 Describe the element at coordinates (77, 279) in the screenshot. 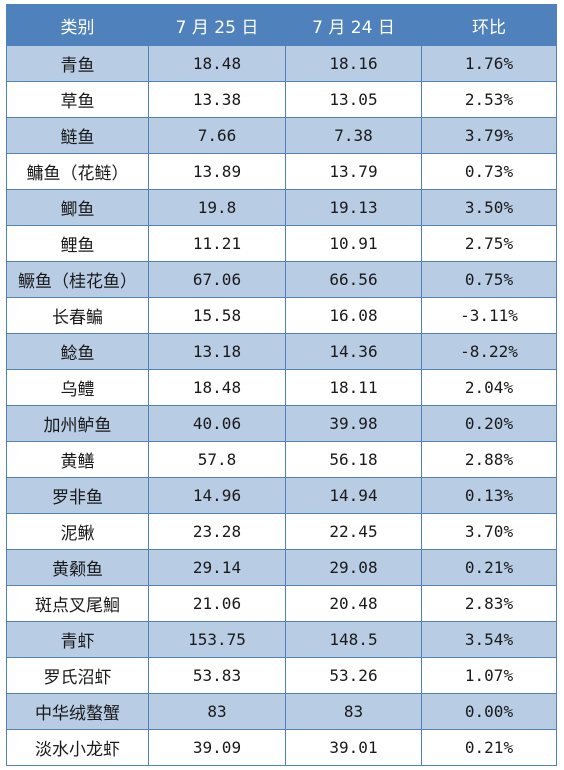

I see `category-cell: 鳜鱼（桂花鱼）` at that location.